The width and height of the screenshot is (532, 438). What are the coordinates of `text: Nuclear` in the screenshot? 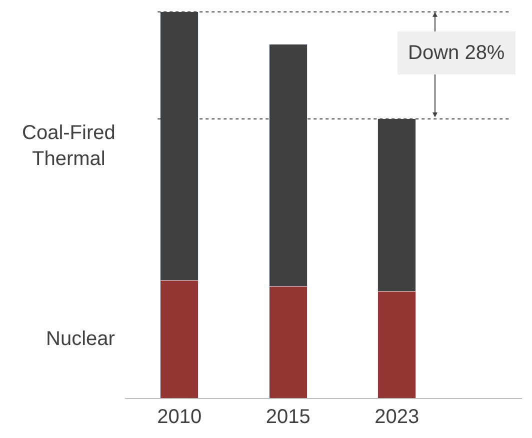 It's located at (81, 339).